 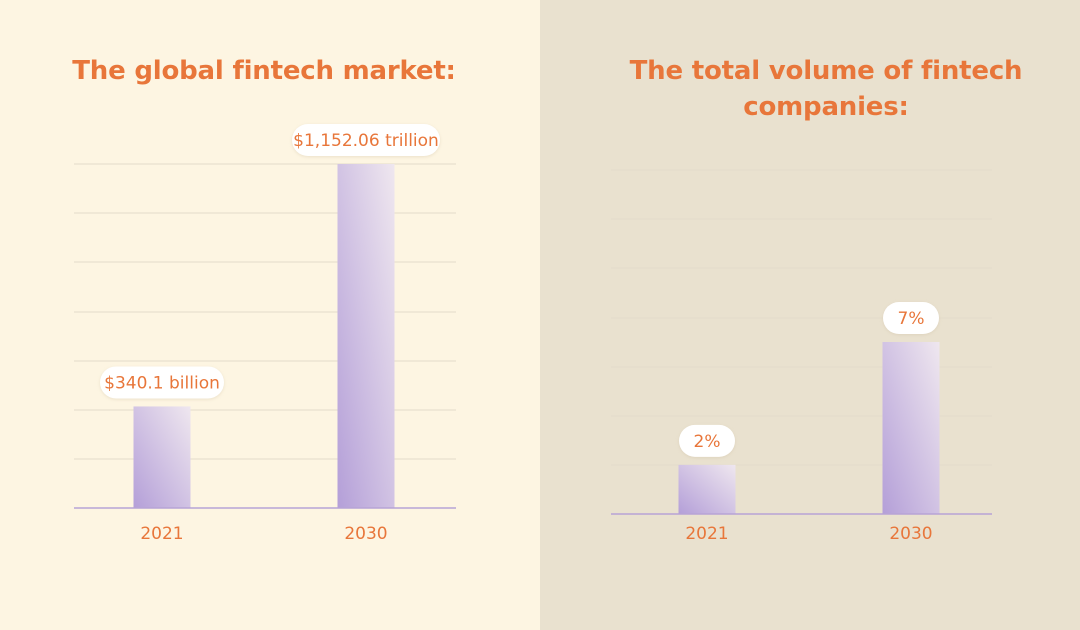 I want to click on data-label-2030: 7%, so click(x=911, y=319).